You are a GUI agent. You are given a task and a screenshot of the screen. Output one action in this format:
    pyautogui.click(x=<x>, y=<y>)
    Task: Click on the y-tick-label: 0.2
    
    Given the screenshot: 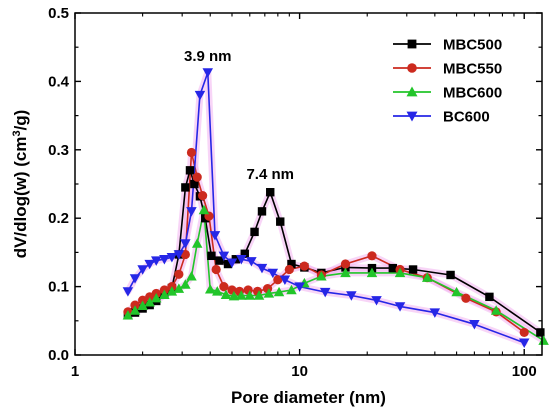 What is the action you would take?
    pyautogui.click(x=58, y=218)
    